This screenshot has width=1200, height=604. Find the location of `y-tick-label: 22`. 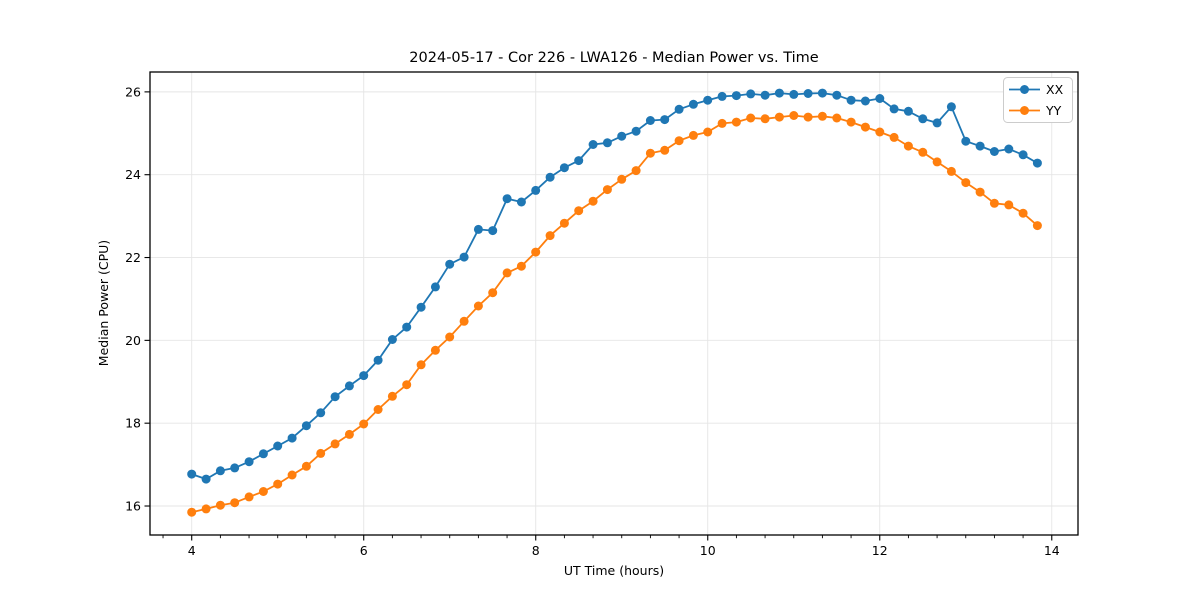

y-tick-label: 22 is located at coordinates (133, 257).